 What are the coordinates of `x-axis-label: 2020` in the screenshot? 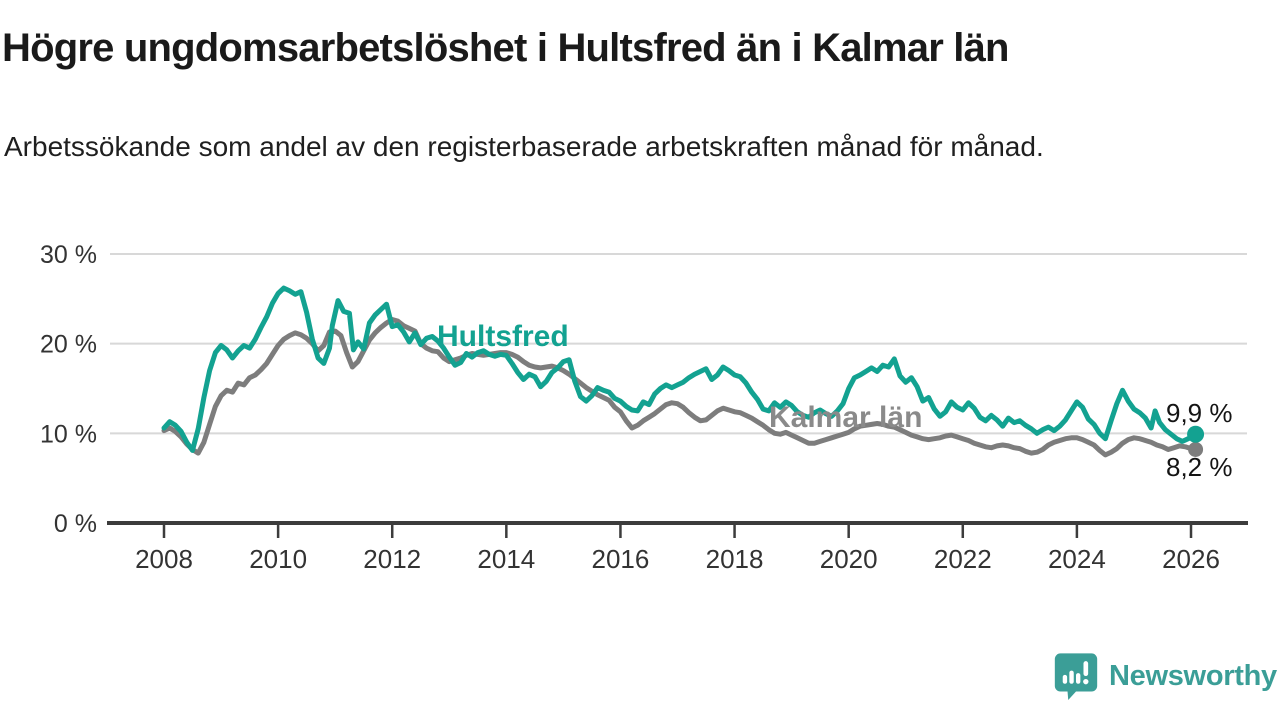 It's located at (849, 559).